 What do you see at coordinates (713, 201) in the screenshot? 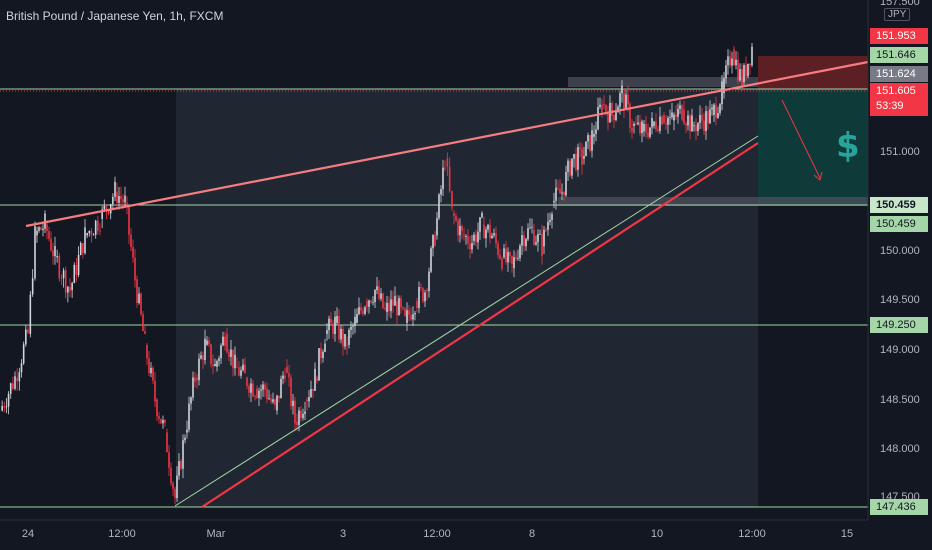
I see `target-highlight` at bounding box center [713, 201].